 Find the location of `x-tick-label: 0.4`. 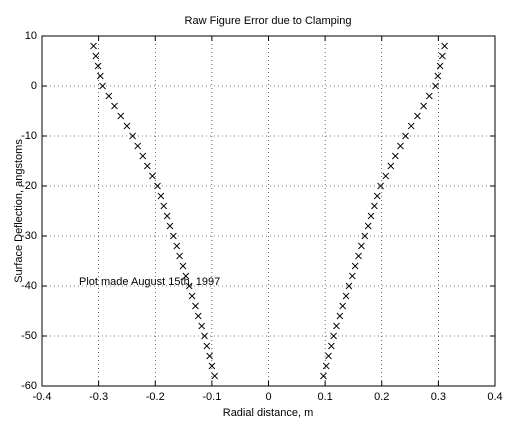

x-tick-label: 0.4 is located at coordinates (494, 397).